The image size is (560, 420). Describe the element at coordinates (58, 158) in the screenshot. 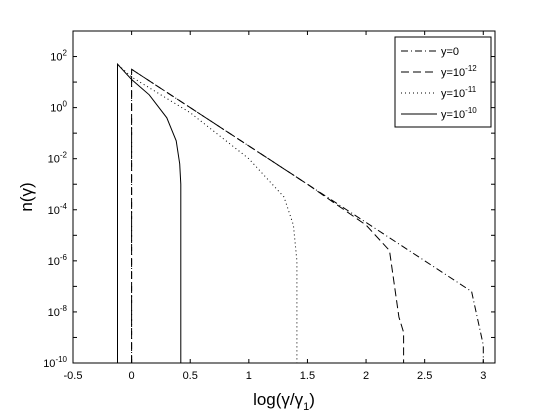

I see `y-tick-label: 10⁻²` at that location.